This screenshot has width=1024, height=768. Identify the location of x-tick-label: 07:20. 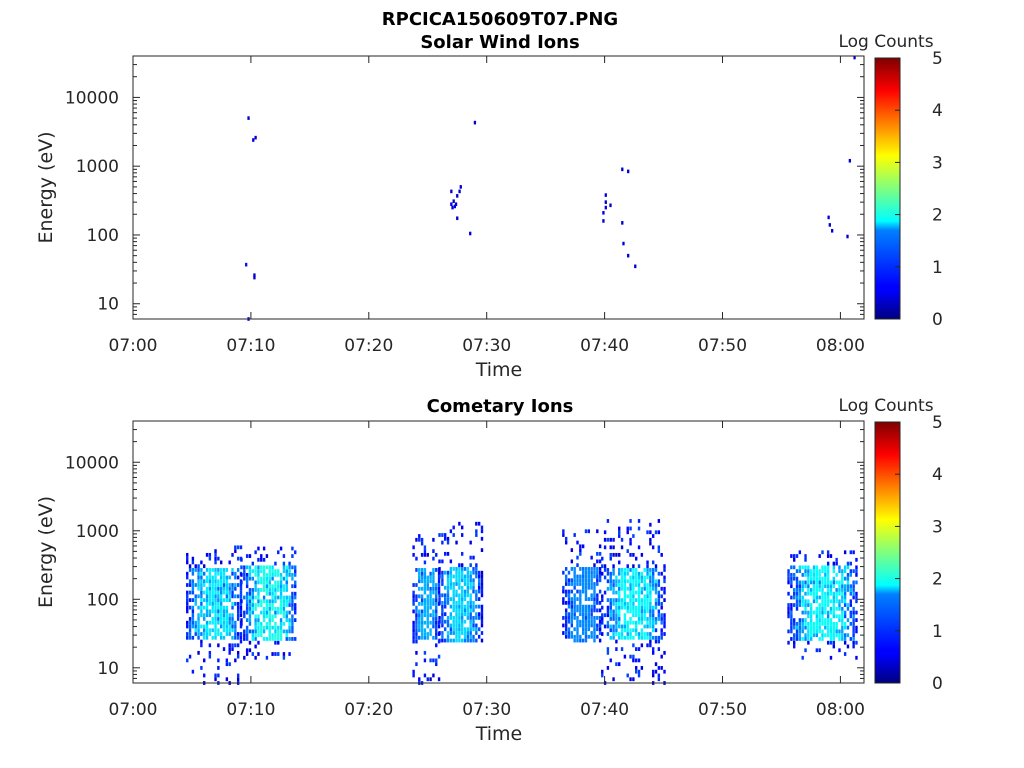
(368, 346).